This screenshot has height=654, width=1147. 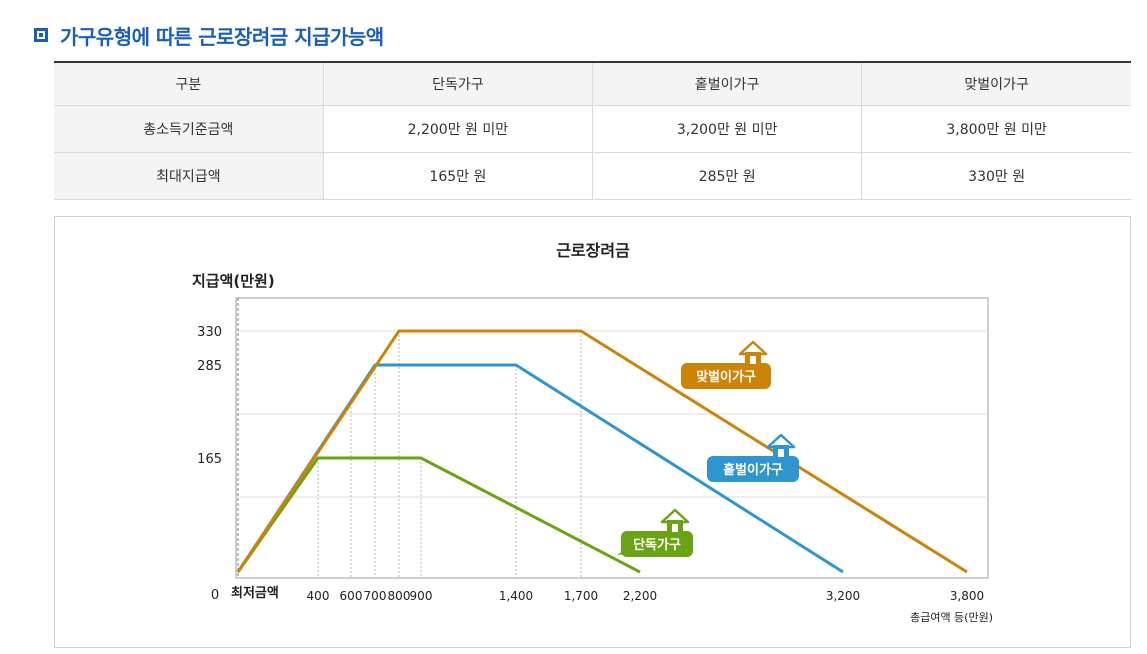 What do you see at coordinates (209, 332) in the screenshot?
I see `y-tick-label: 330` at bounding box center [209, 332].